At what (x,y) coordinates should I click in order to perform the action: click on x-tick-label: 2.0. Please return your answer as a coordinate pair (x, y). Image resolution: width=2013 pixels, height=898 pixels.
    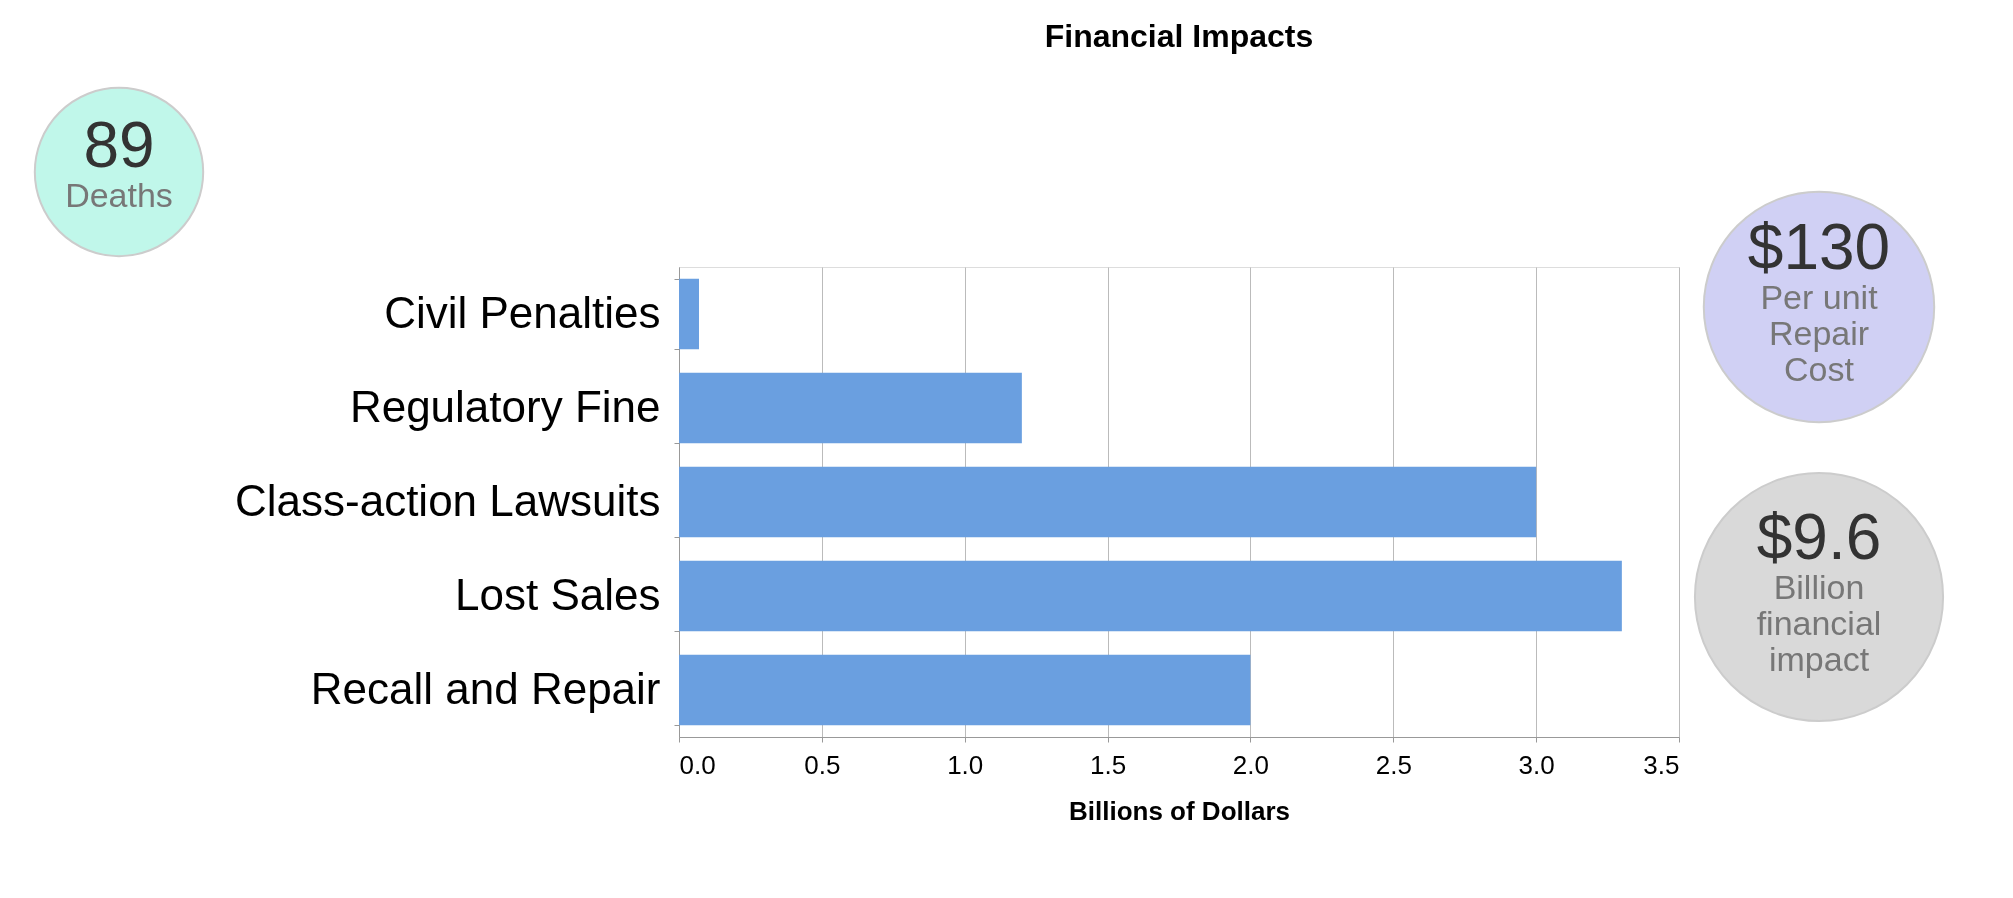
    Looking at the image, I should click on (1251, 764).